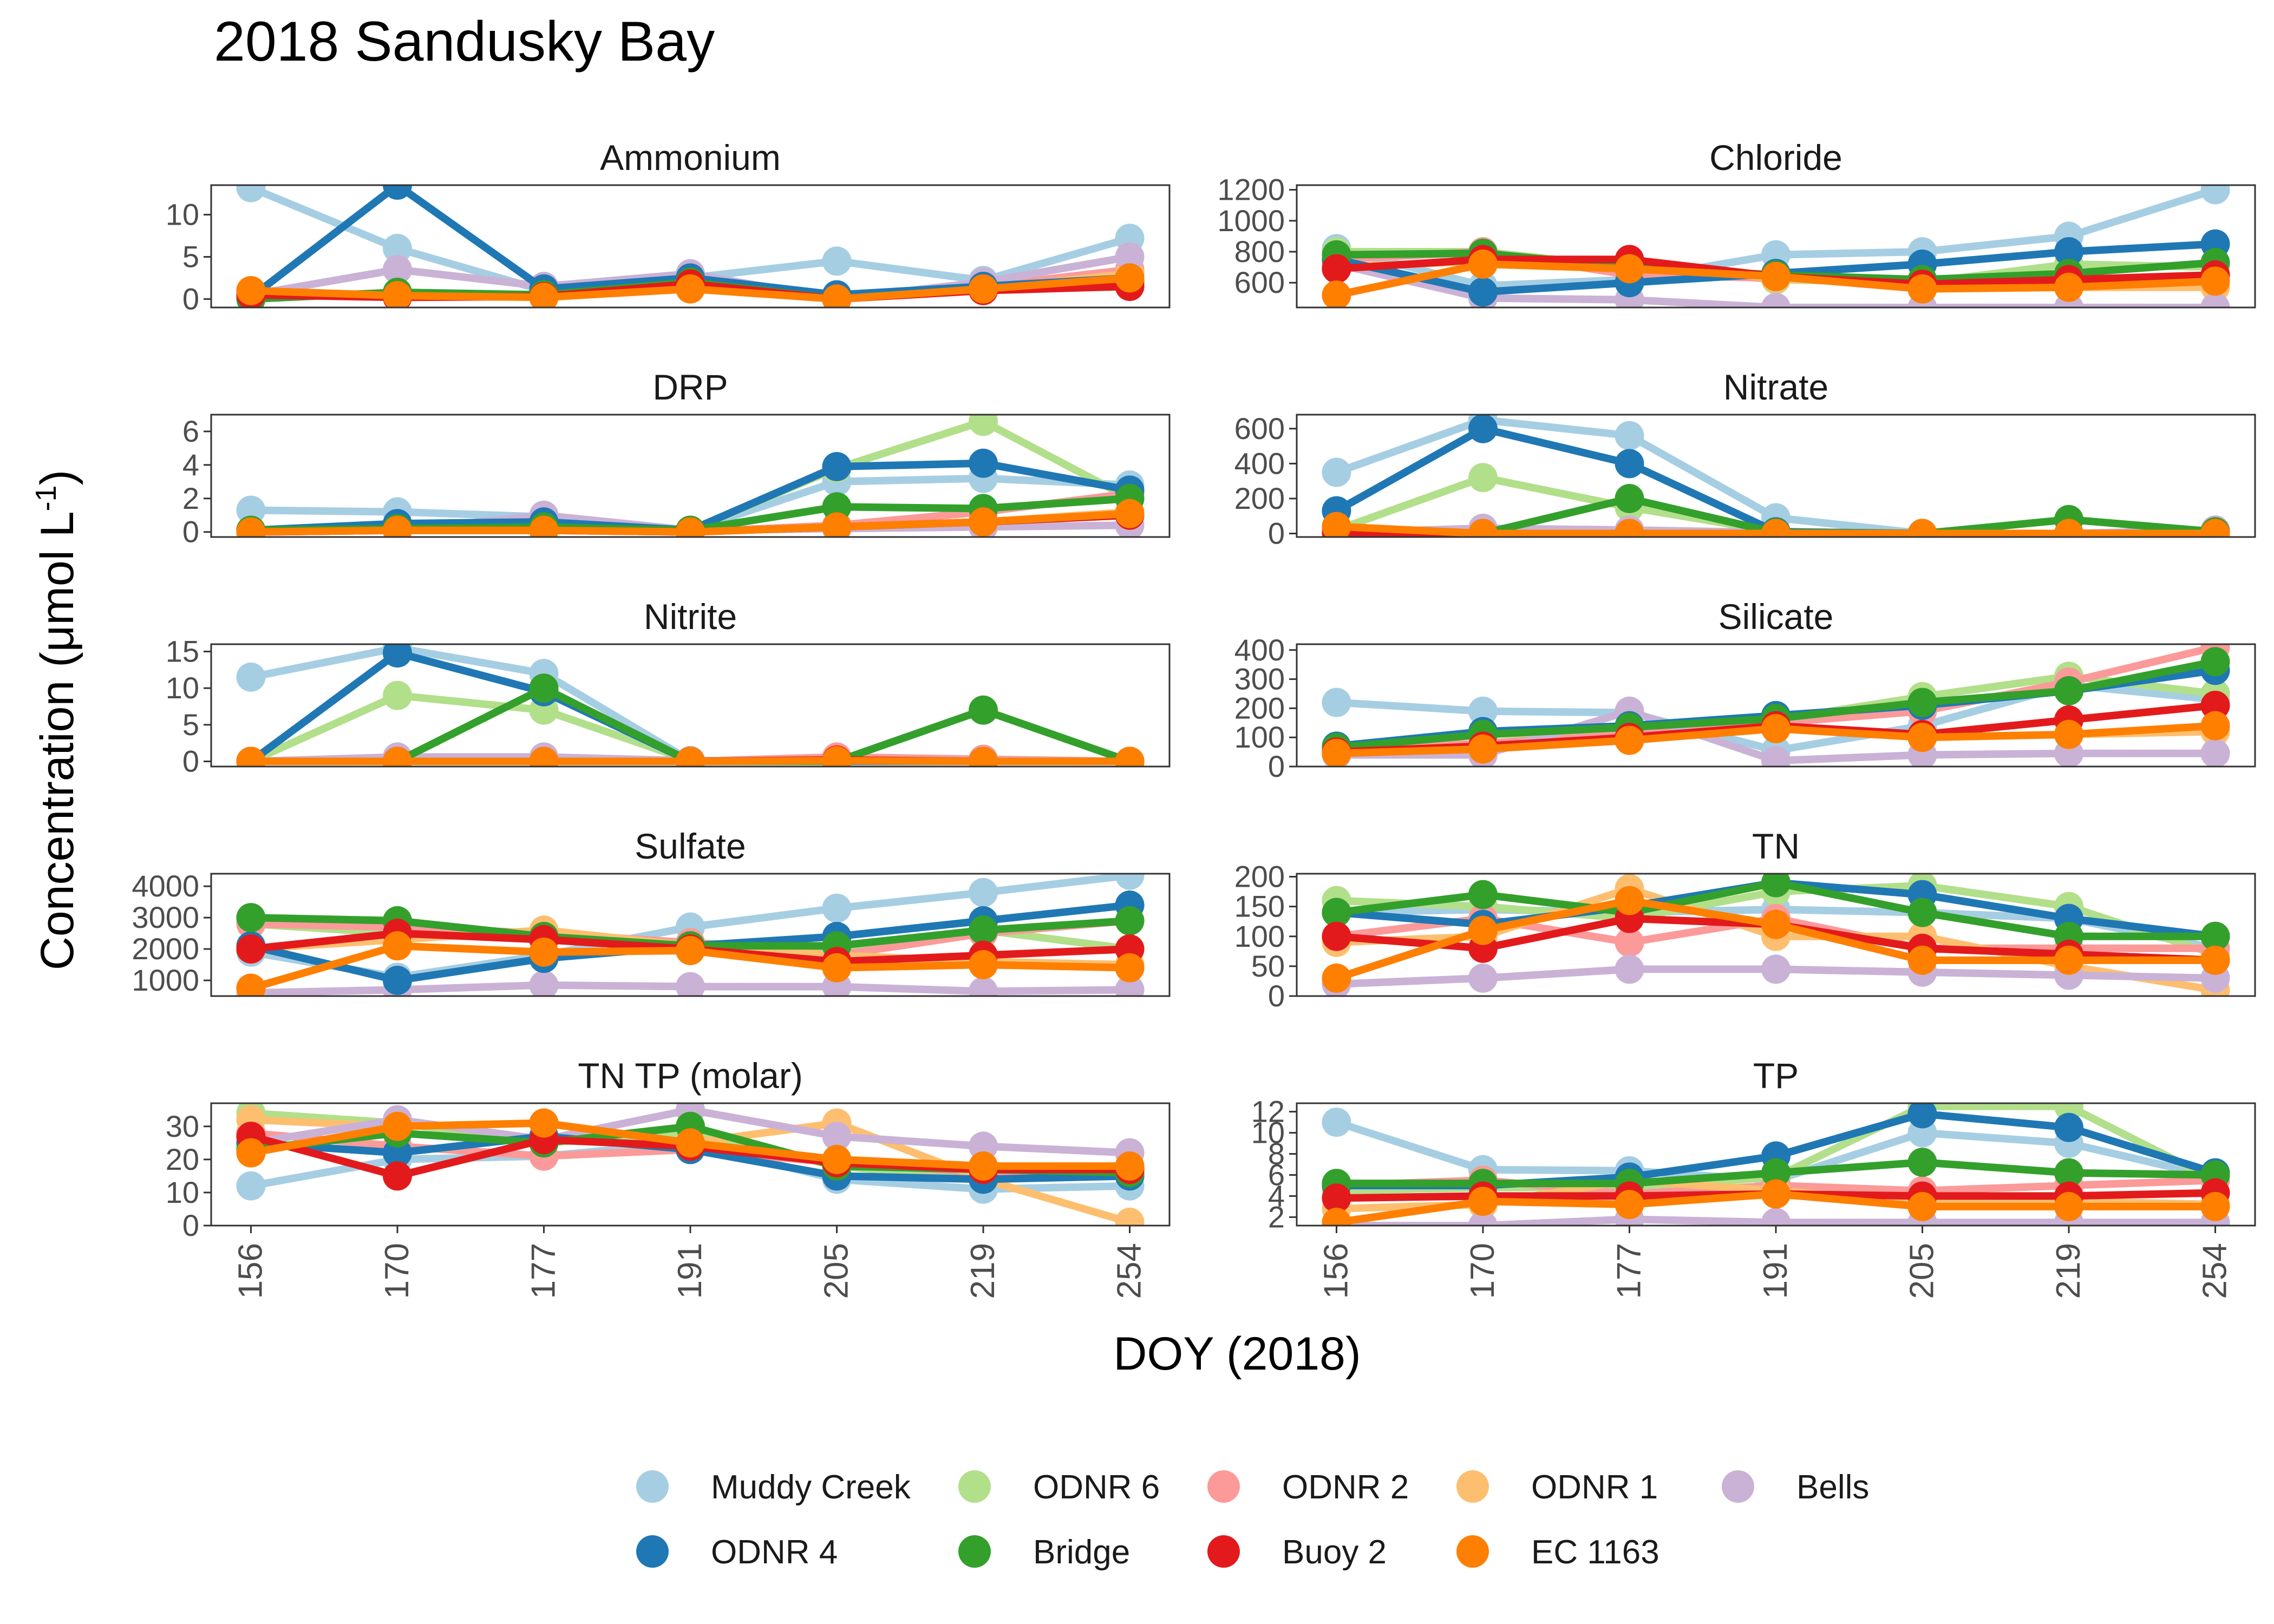 This screenshot has height=1624, width=2274. I want to click on y-tick-label: 10, so click(182, 1192).